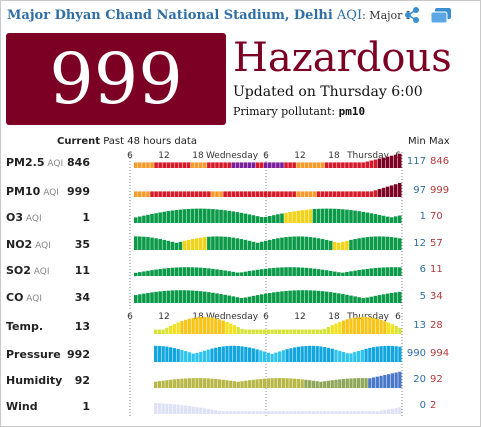 This screenshot has height=427, width=481. Describe the element at coordinates (440, 190) in the screenshot. I see `row-max-value: 999` at that location.